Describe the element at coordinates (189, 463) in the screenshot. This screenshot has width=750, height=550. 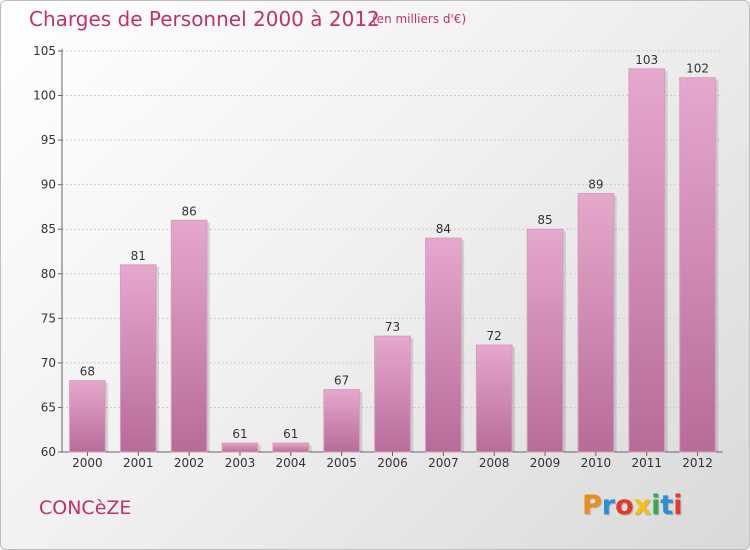
I see `x-tick-label: 2002` at that location.